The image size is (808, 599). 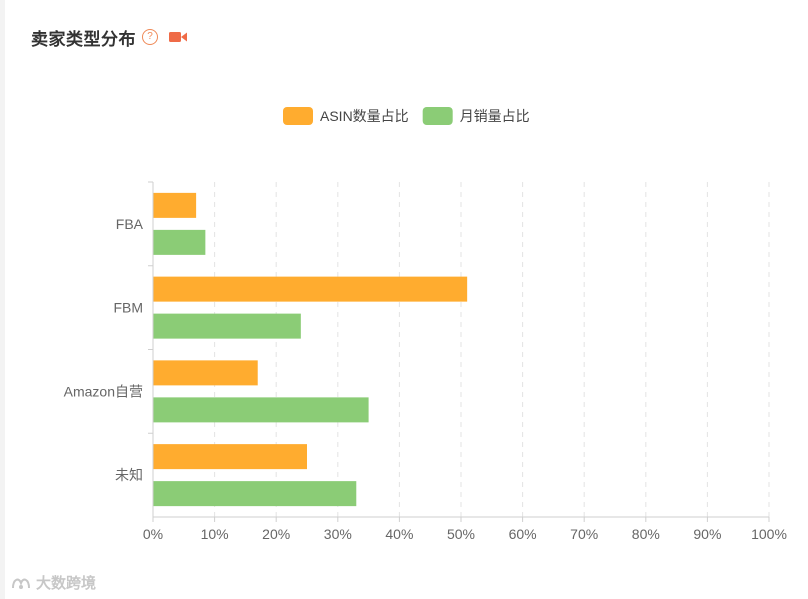 What do you see at coordinates (103, 391) in the screenshot?
I see `y-category-label: Amazon自营` at bounding box center [103, 391].